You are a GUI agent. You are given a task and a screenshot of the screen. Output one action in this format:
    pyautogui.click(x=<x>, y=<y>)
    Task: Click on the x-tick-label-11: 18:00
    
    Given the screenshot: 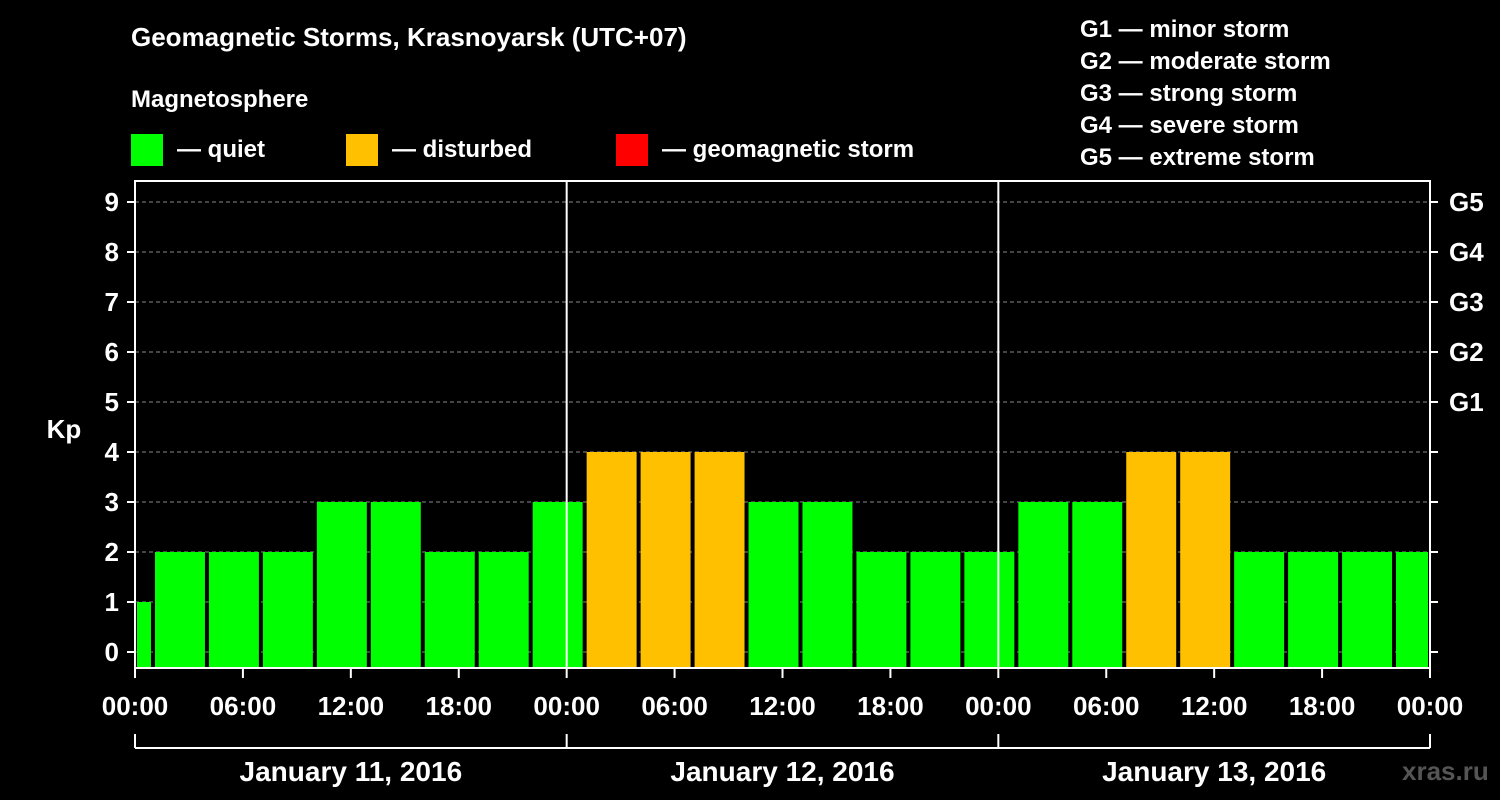 What is the action you would take?
    pyautogui.click(x=1322, y=706)
    